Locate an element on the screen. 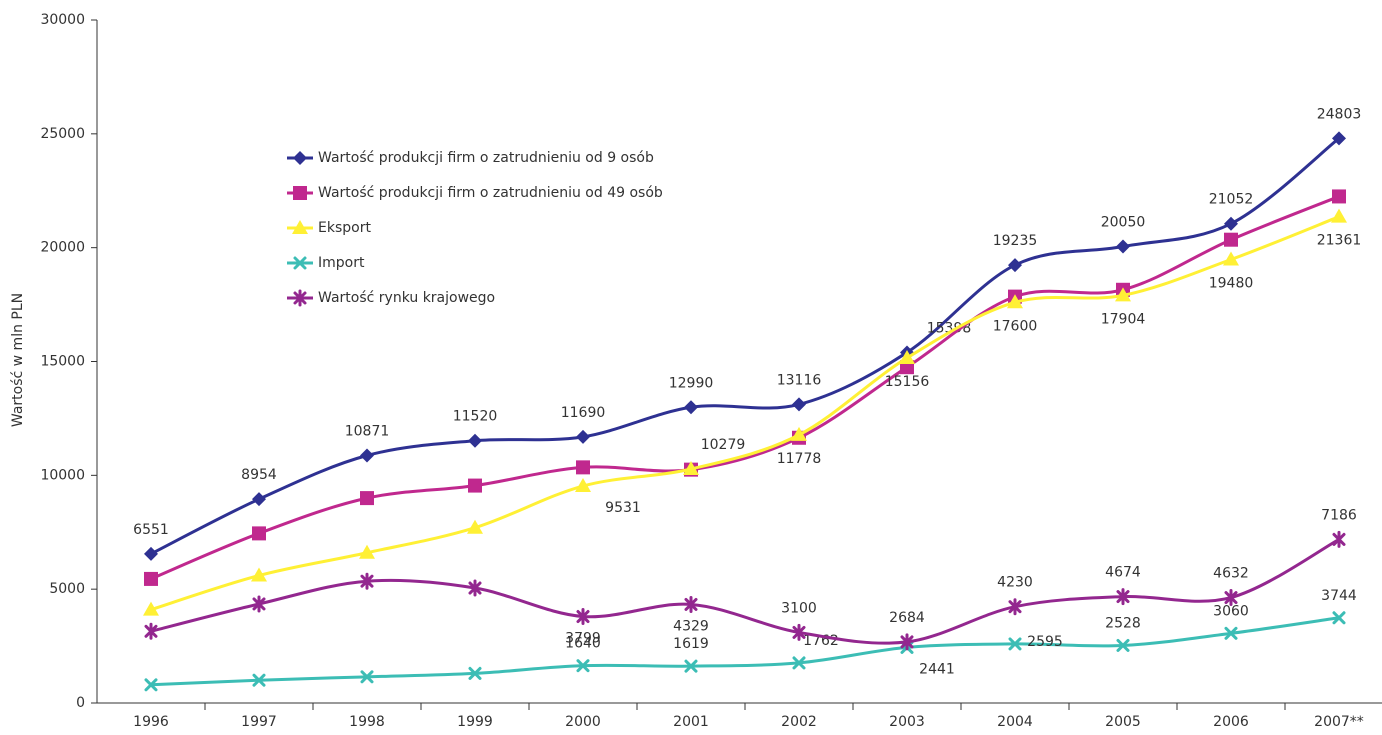 The width and height of the screenshot is (1382, 735). y-tick-label: 20000 is located at coordinates (62, 248).